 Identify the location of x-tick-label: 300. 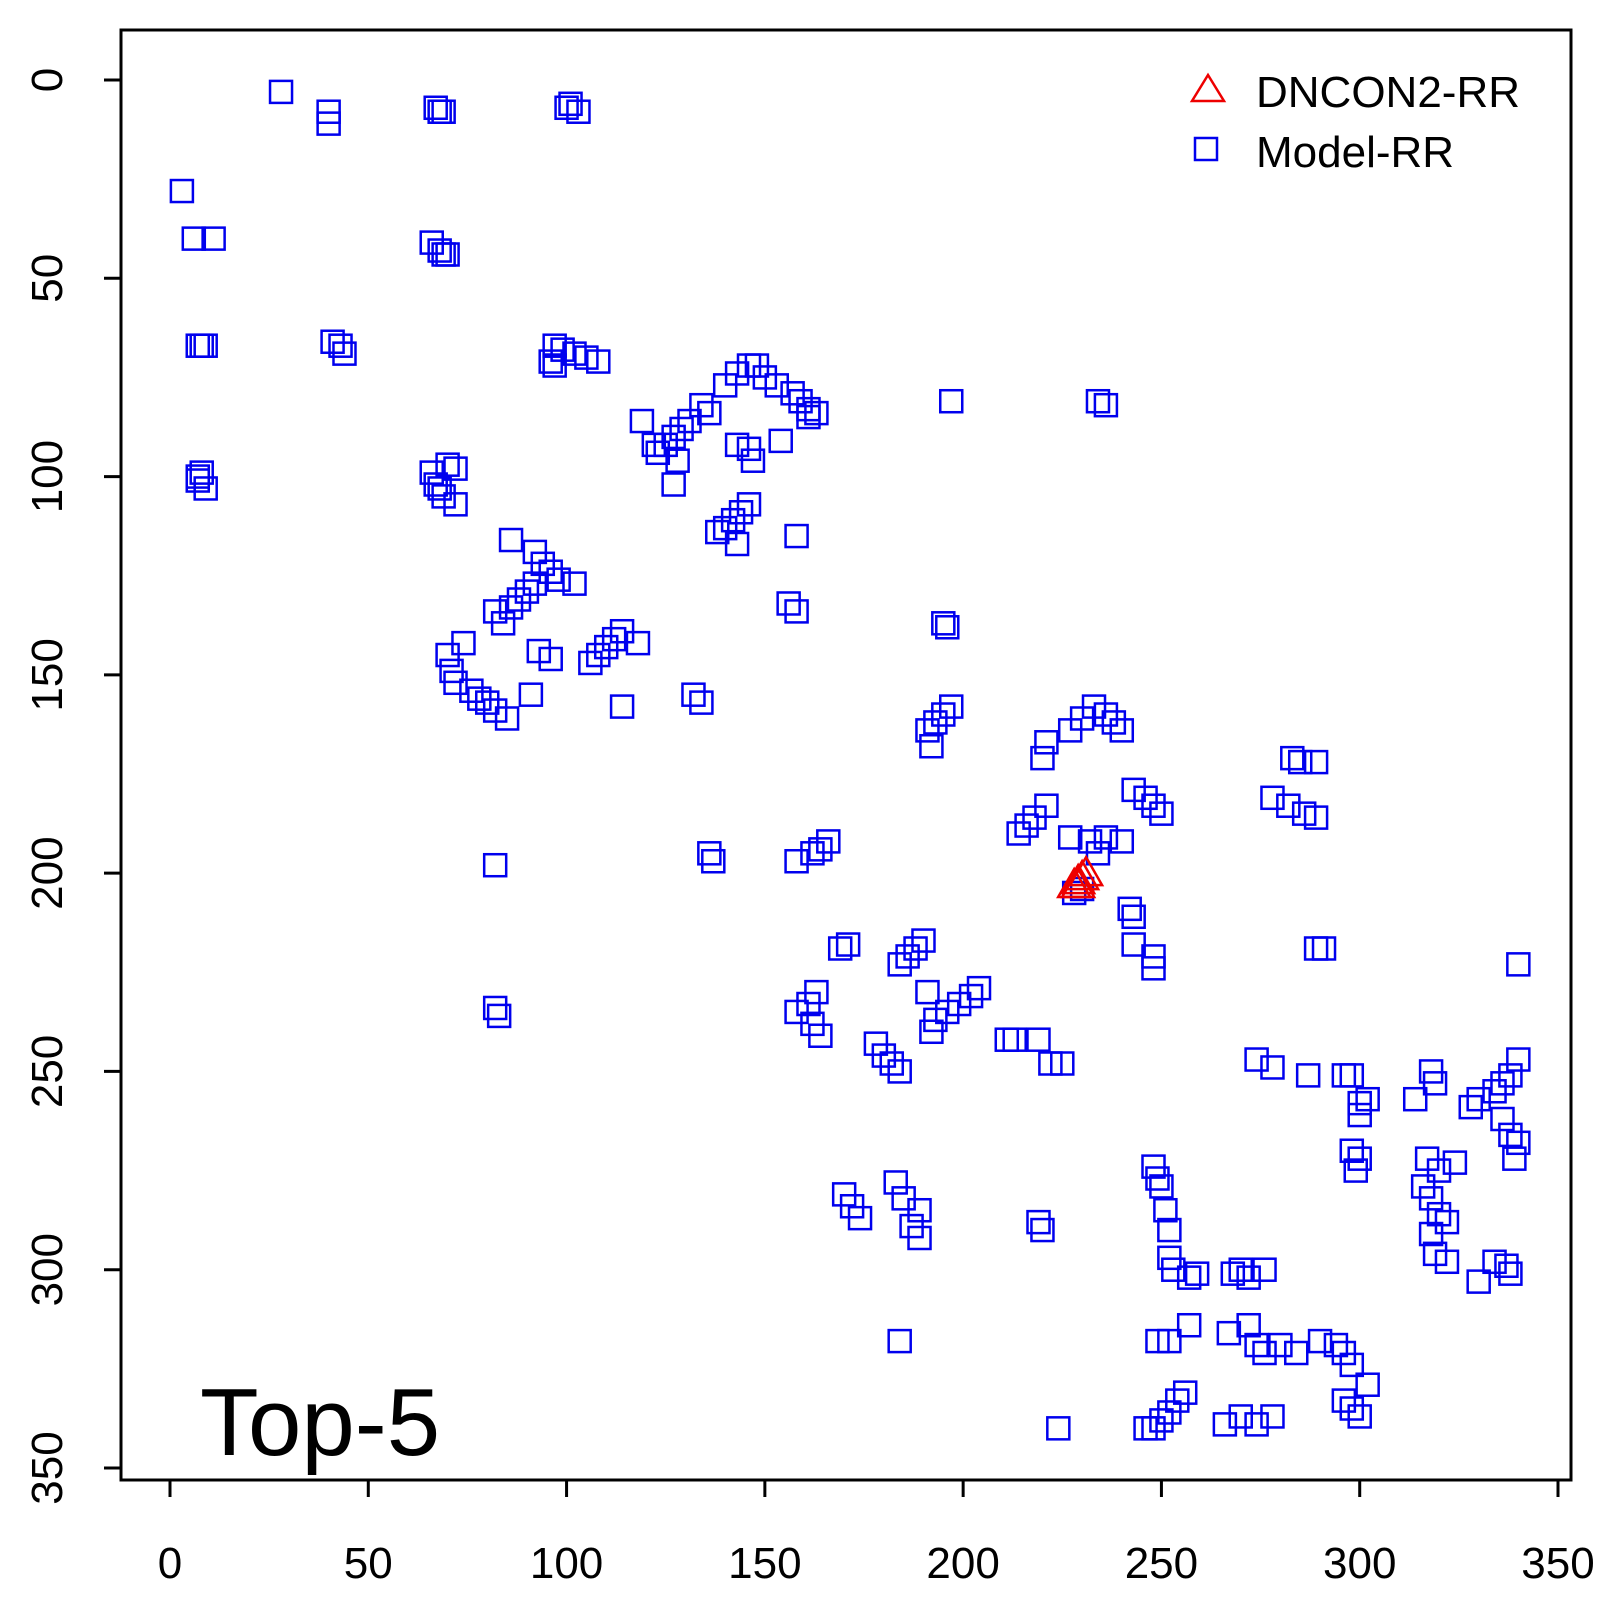
(1359, 1563).